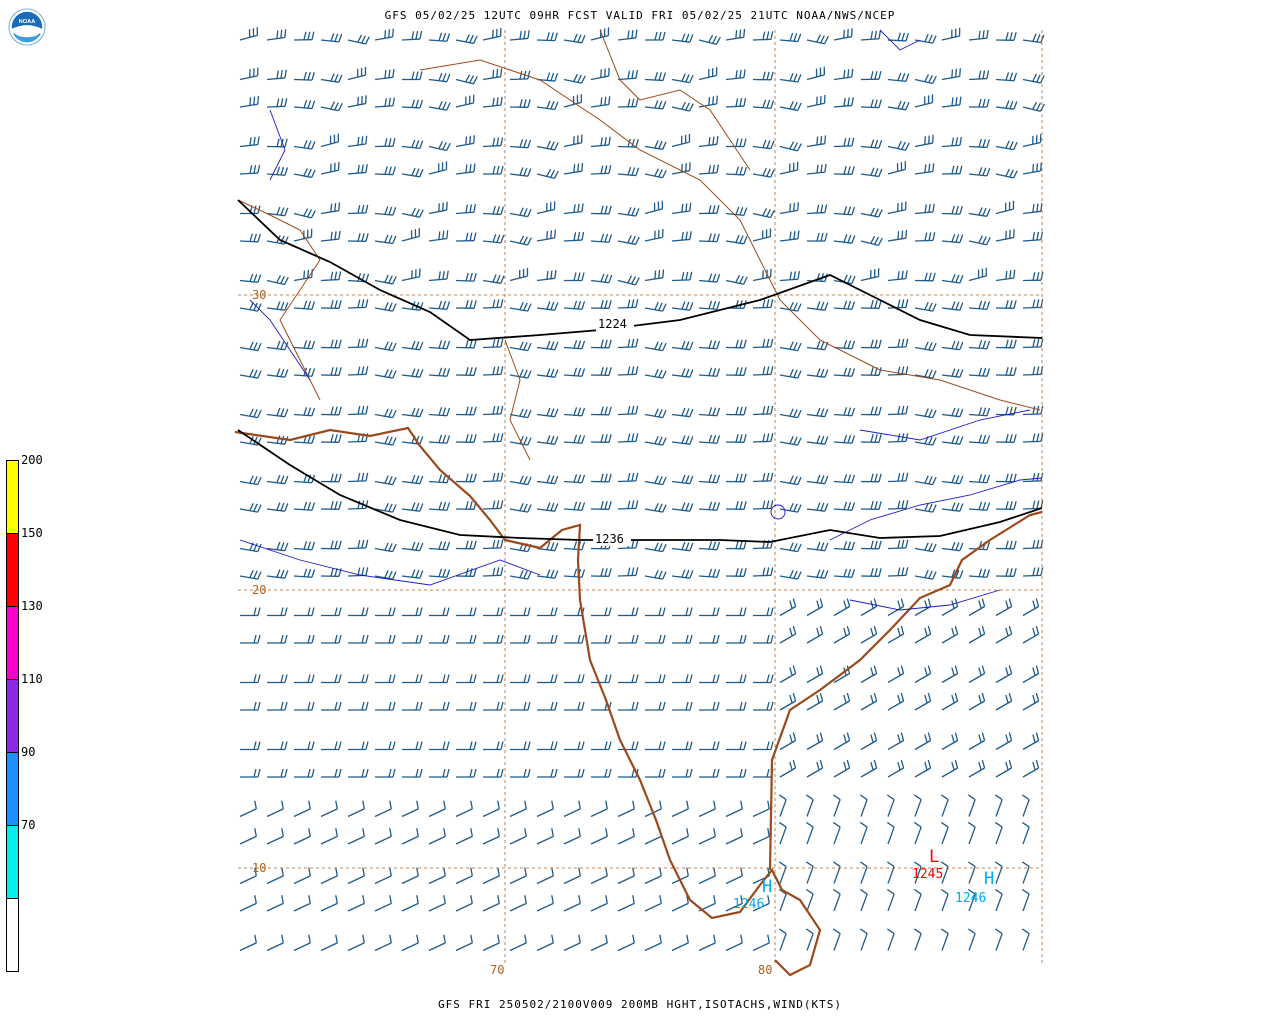 This screenshot has height=1024, width=1280. I want to click on center-value: 1245, so click(927, 874).